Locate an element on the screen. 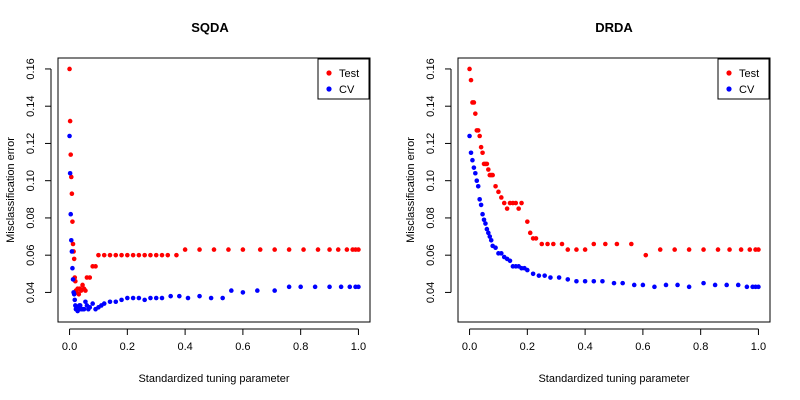 This screenshot has width=800, height=400. legend: Test CV is located at coordinates (743, 79).